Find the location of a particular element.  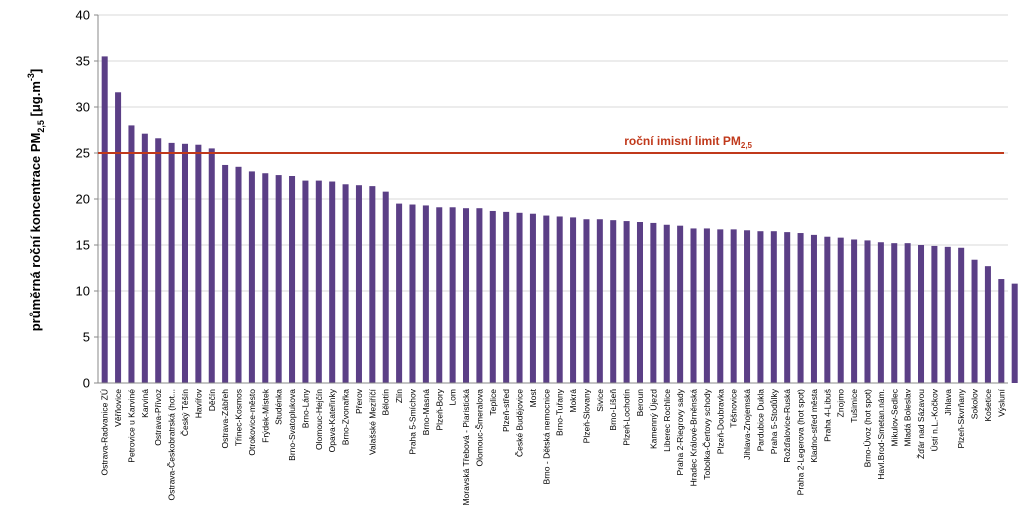

x-tick-label: Petrovice u Karviné is located at coordinates (131, 426).